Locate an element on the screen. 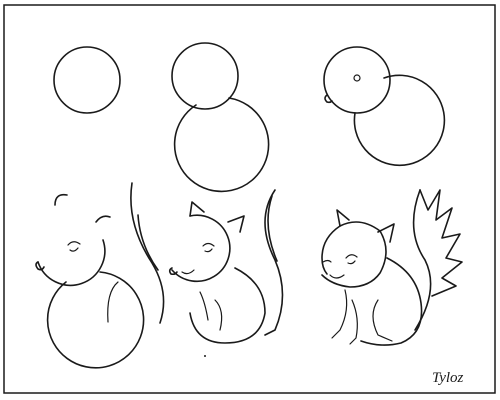  arms is located at coordinates (344, 317).